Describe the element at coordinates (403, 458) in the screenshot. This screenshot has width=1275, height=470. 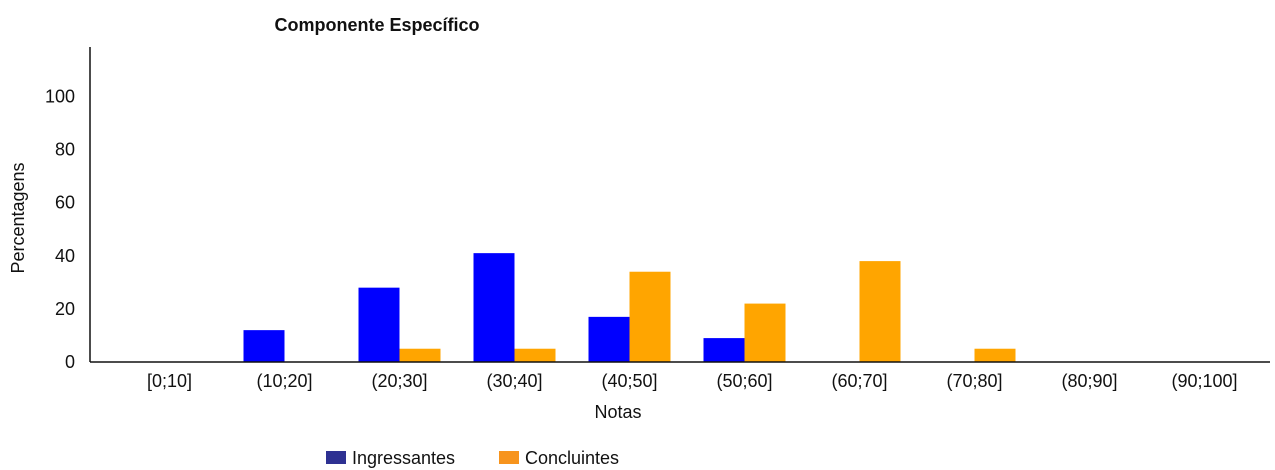
I see `legend-label-ingressantes: Ingressantes` at that location.